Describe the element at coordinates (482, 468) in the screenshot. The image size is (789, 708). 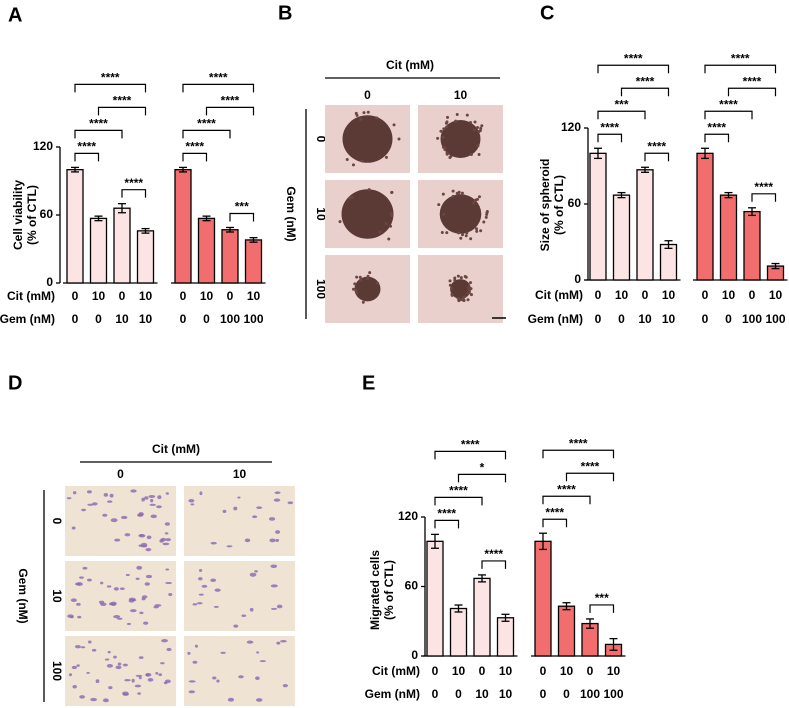
I see `significance-label: *` at that location.